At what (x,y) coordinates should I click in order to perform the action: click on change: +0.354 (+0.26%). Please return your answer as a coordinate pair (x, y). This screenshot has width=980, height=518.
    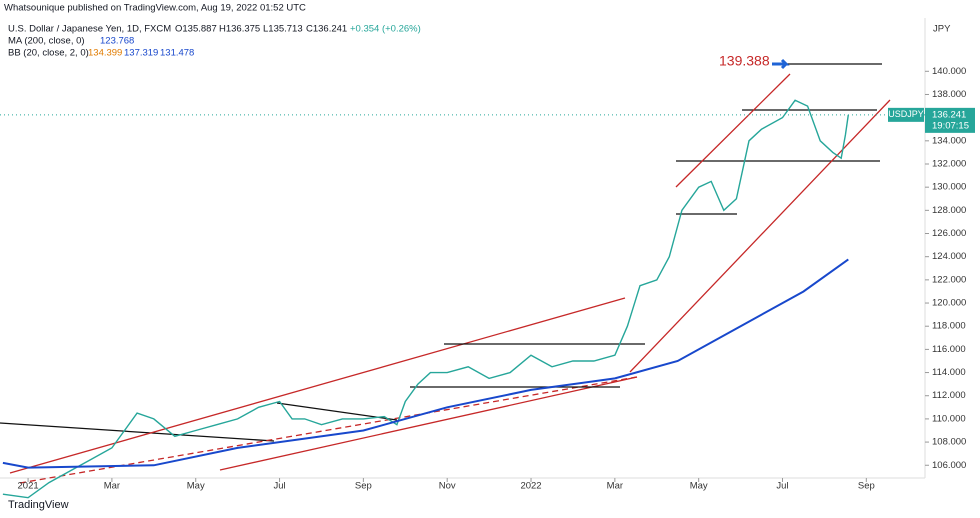
    Looking at the image, I should click on (385, 29).